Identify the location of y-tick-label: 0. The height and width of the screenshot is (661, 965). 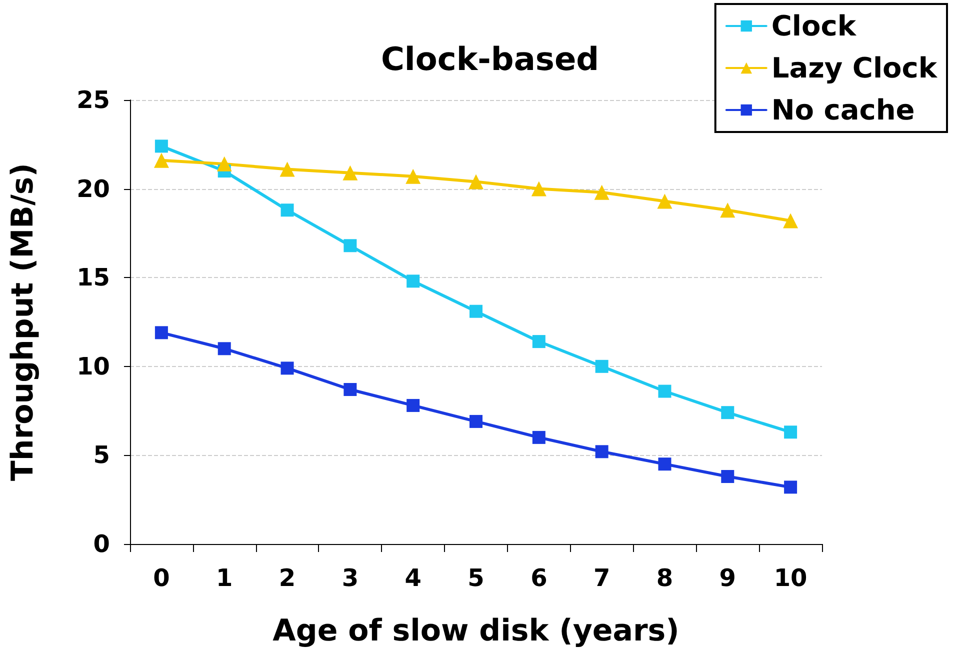
(101, 544).